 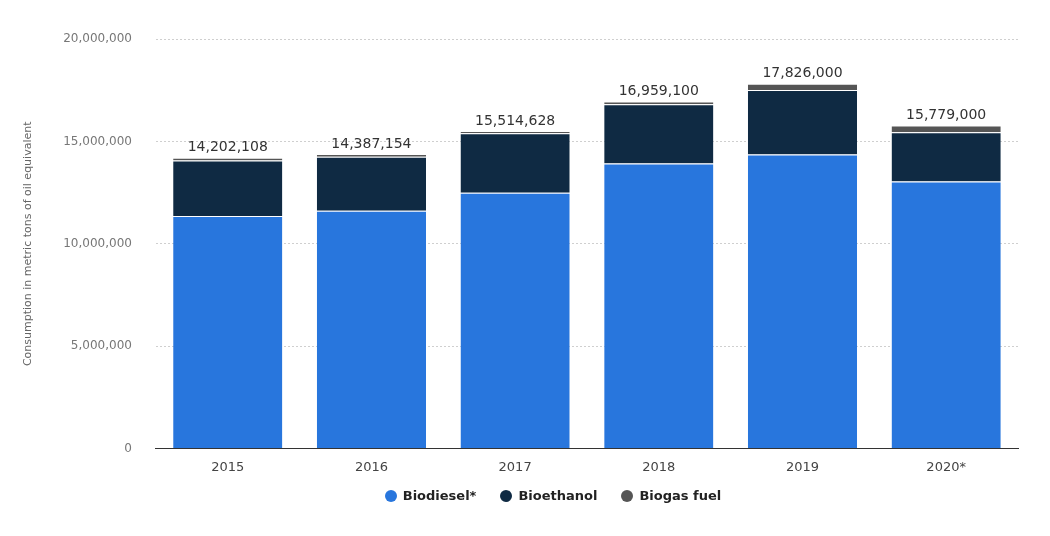 What do you see at coordinates (371, 142) in the screenshot?
I see `total-label: 14,387,154` at bounding box center [371, 142].